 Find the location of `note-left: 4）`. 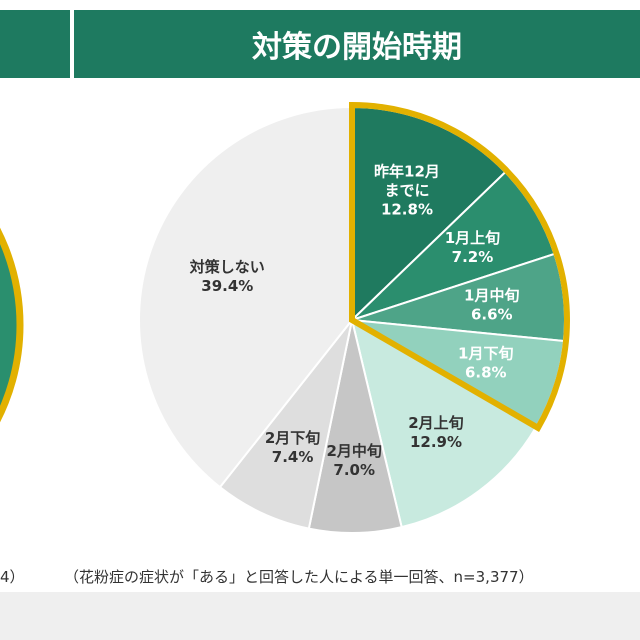

note-left: 4） is located at coordinates (12, 577).